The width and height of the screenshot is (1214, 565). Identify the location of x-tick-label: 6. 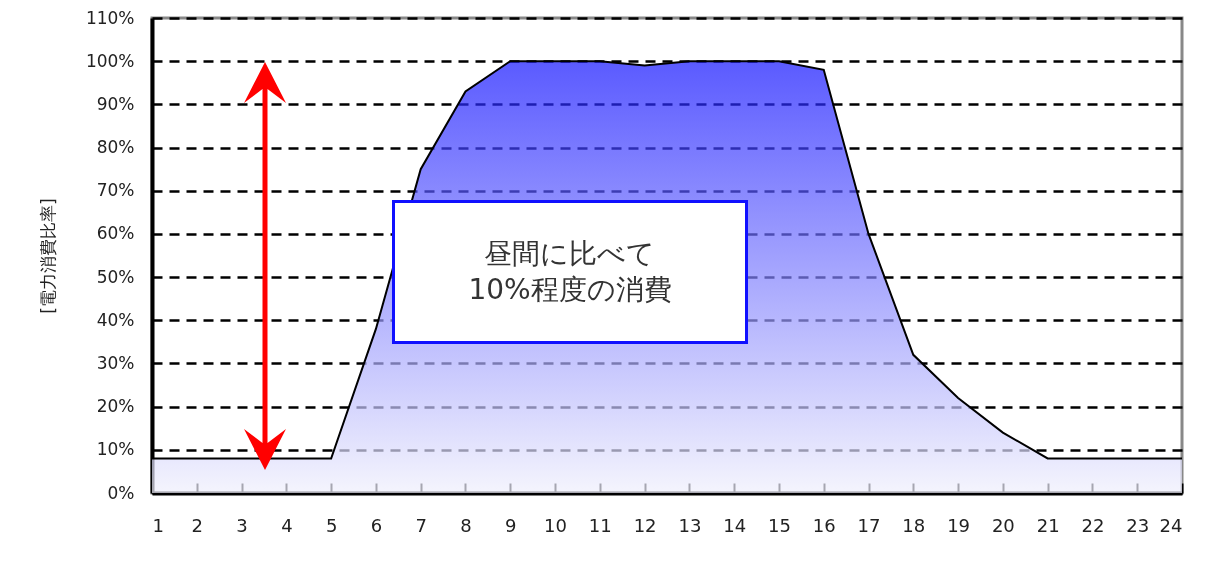
(376, 525).